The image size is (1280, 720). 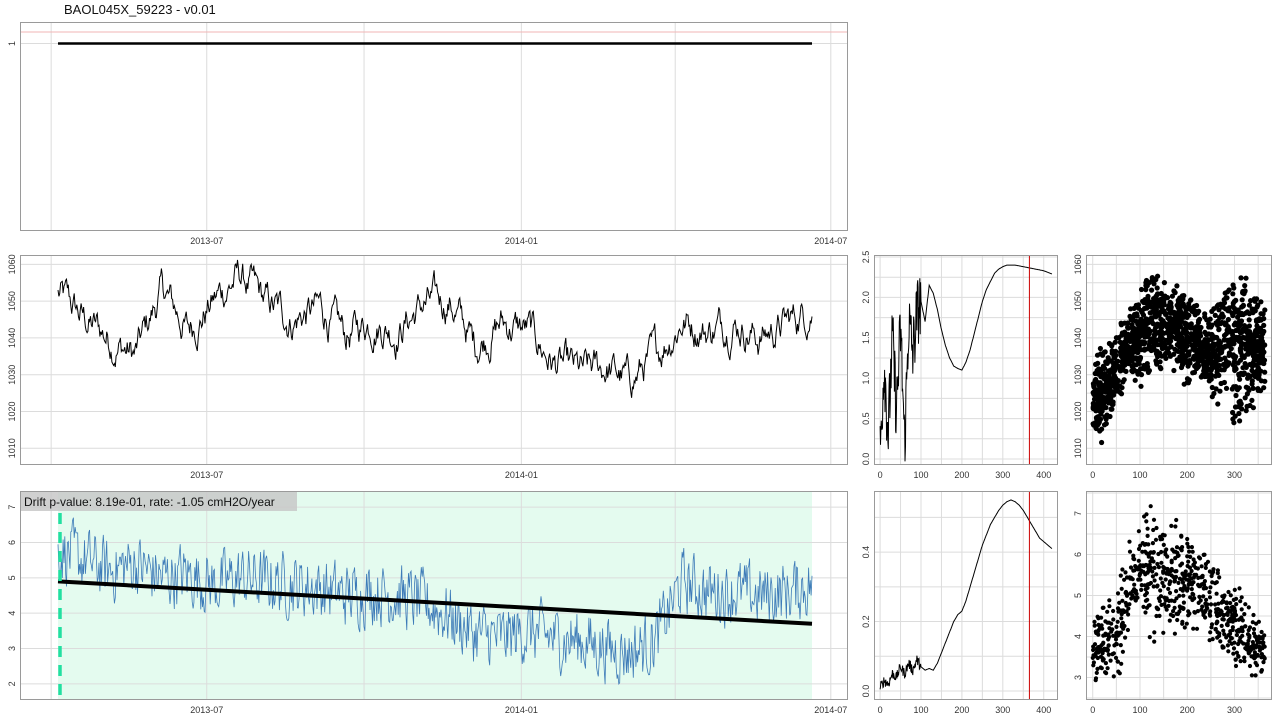 I want to click on x-tick-label: 200, so click(x=1187, y=710).